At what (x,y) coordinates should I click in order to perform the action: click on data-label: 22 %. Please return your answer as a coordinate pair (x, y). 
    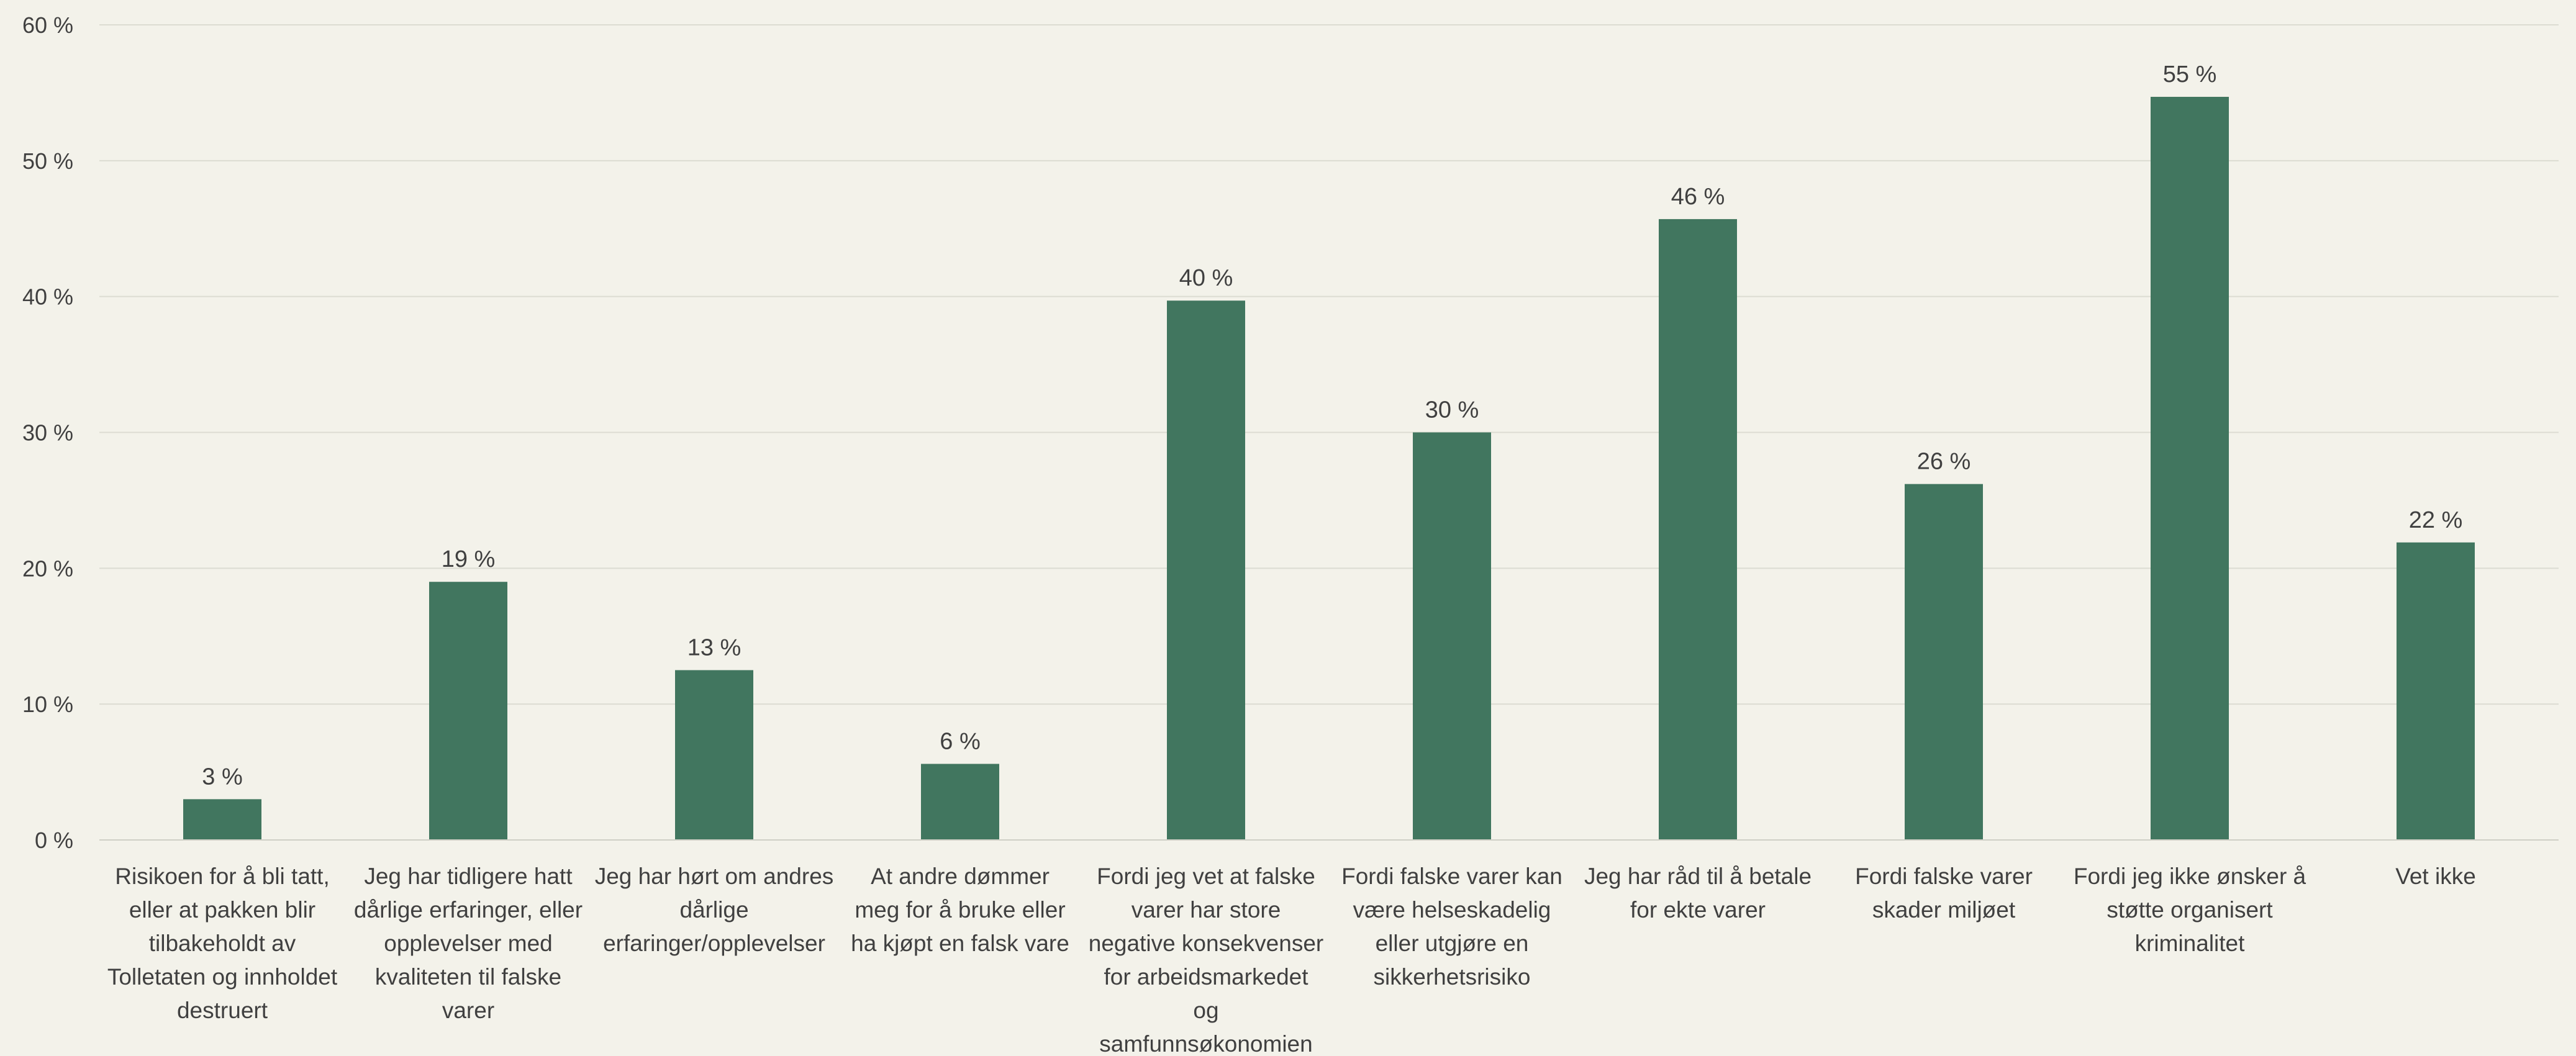
    Looking at the image, I should click on (2436, 520).